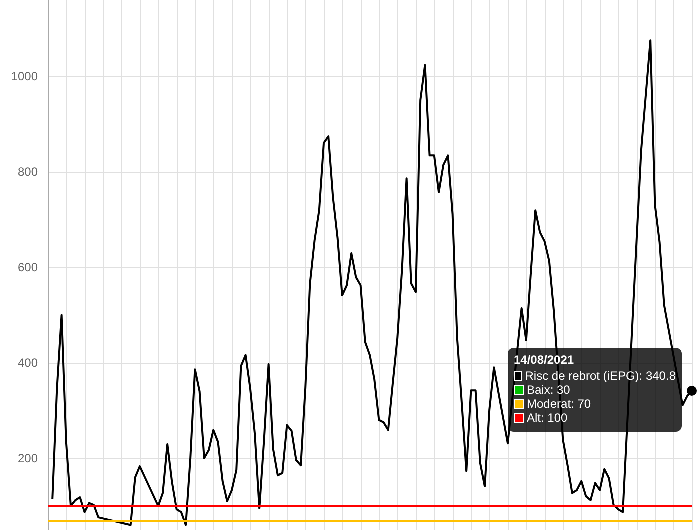  Describe the element at coordinates (559, 404) in the screenshot. I see `annotation: Moderat: 70` at that location.